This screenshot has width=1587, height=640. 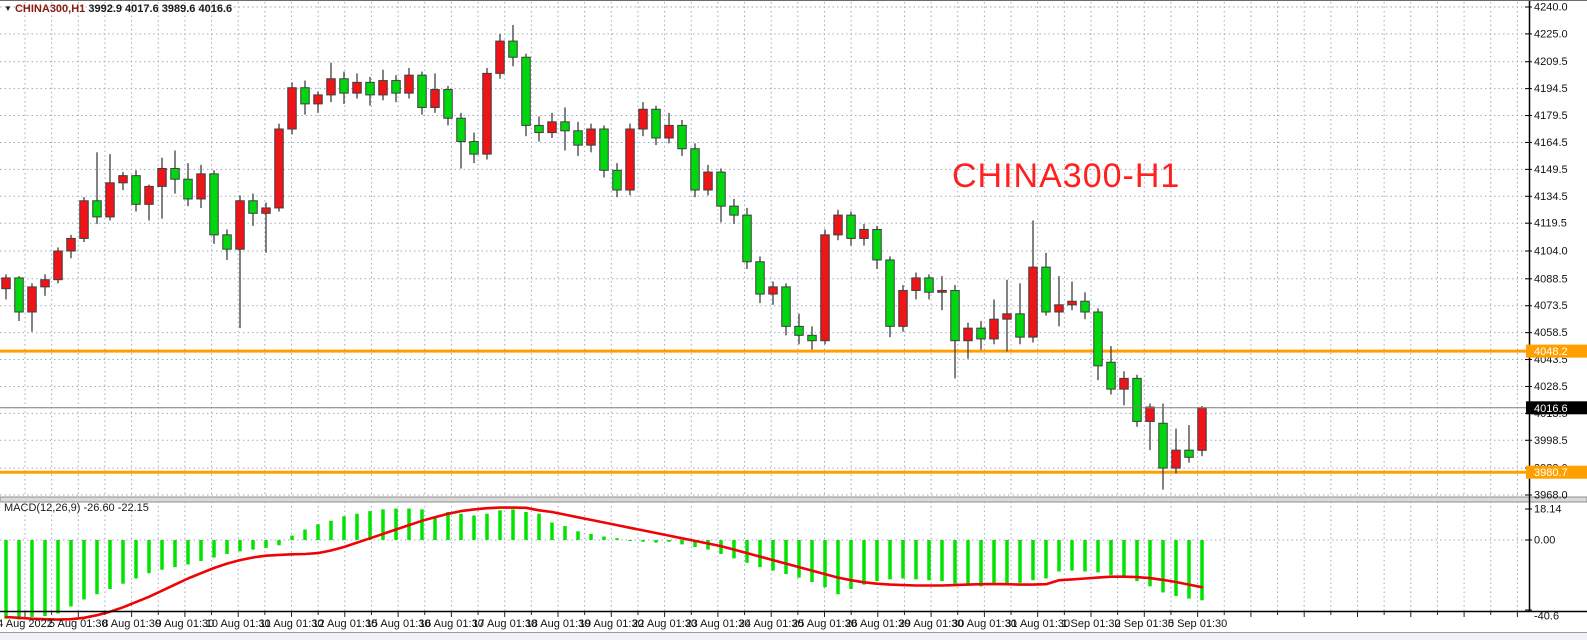 What do you see at coordinates (8, 8) in the screenshot?
I see `symbol-dropdown-icon: ▼` at bounding box center [8, 8].